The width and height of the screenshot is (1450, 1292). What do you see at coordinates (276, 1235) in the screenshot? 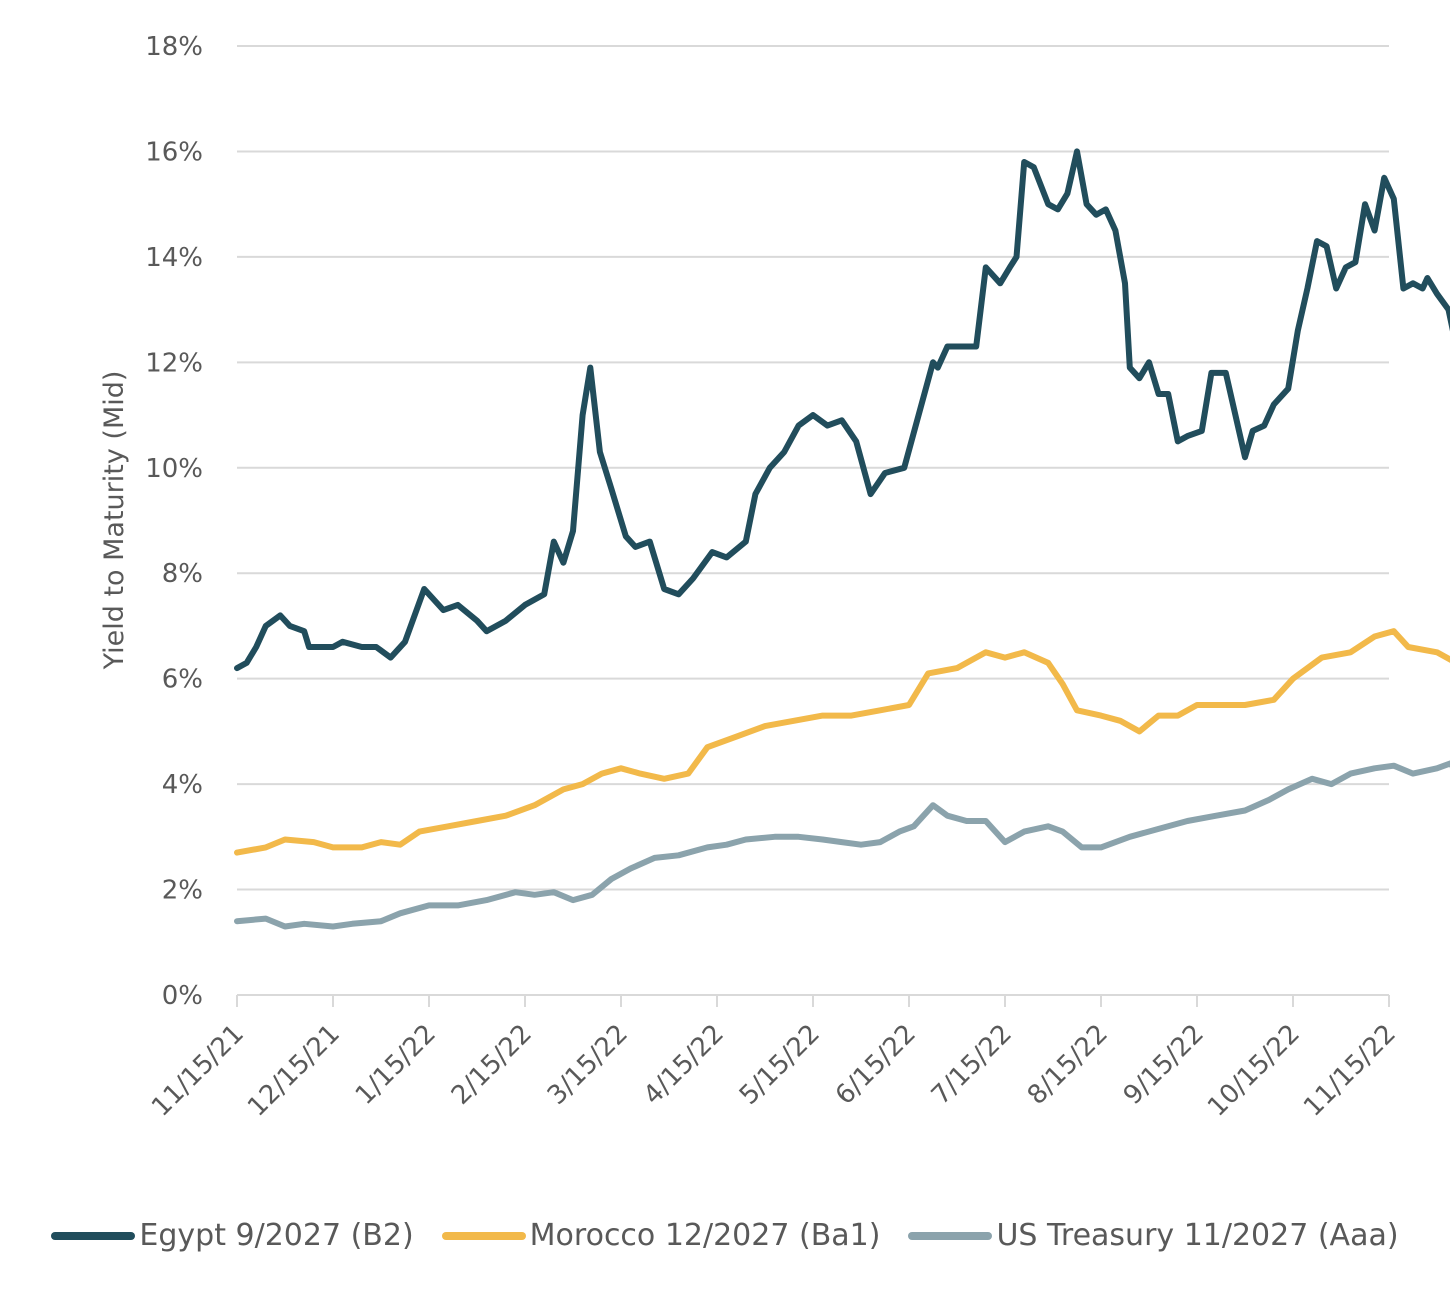
I see `legend-label-egypt: Egypt 9/2027 (B2)` at bounding box center [276, 1235].